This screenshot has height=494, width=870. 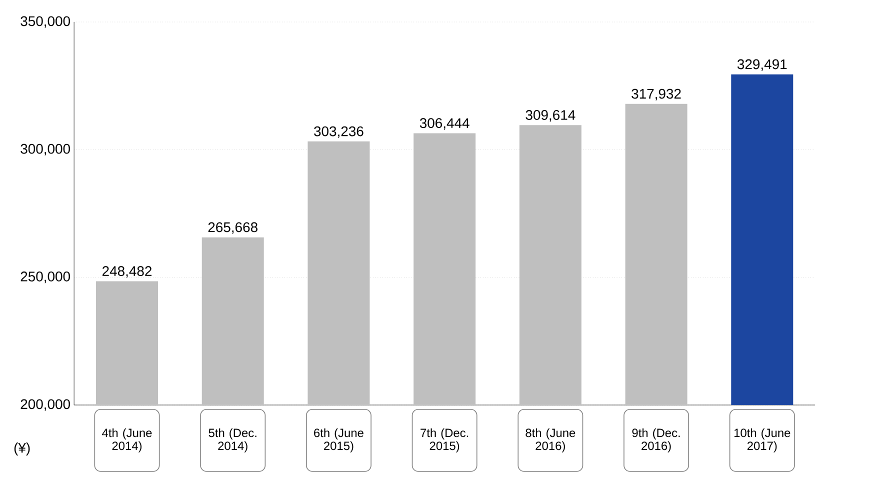 What do you see at coordinates (45, 22) in the screenshot?
I see `y-tick-label: 350,000` at bounding box center [45, 22].